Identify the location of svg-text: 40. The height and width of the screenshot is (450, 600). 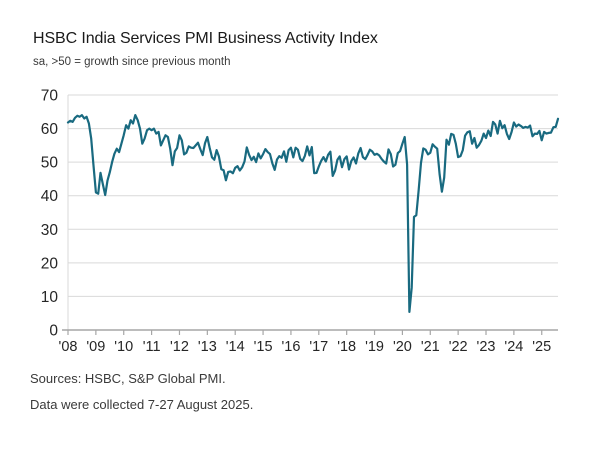
(50, 196).